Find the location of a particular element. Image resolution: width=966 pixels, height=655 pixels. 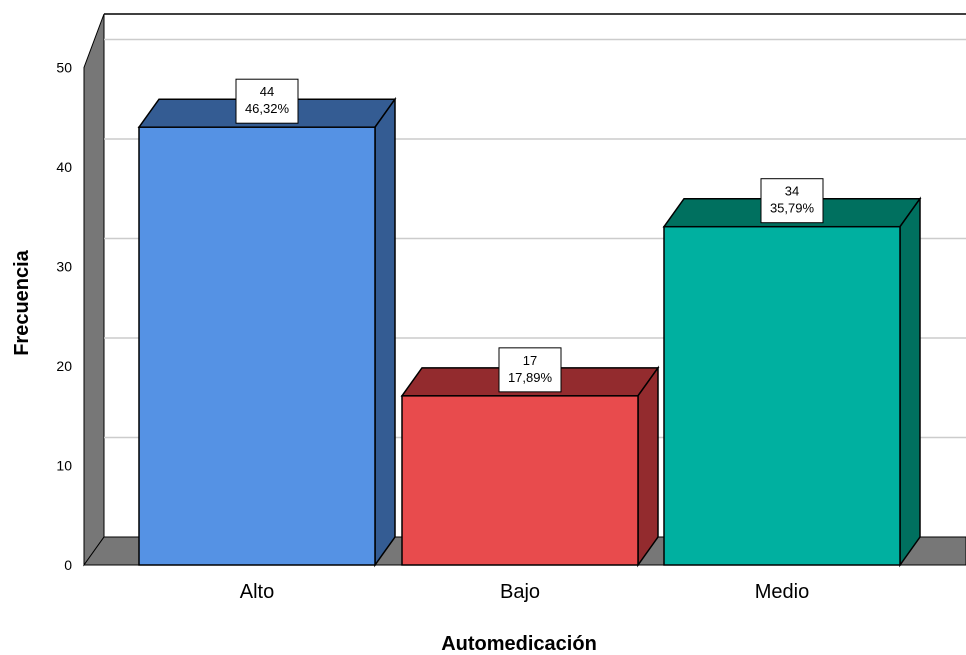

data-label-percent: 46,32% is located at coordinates (267, 108).